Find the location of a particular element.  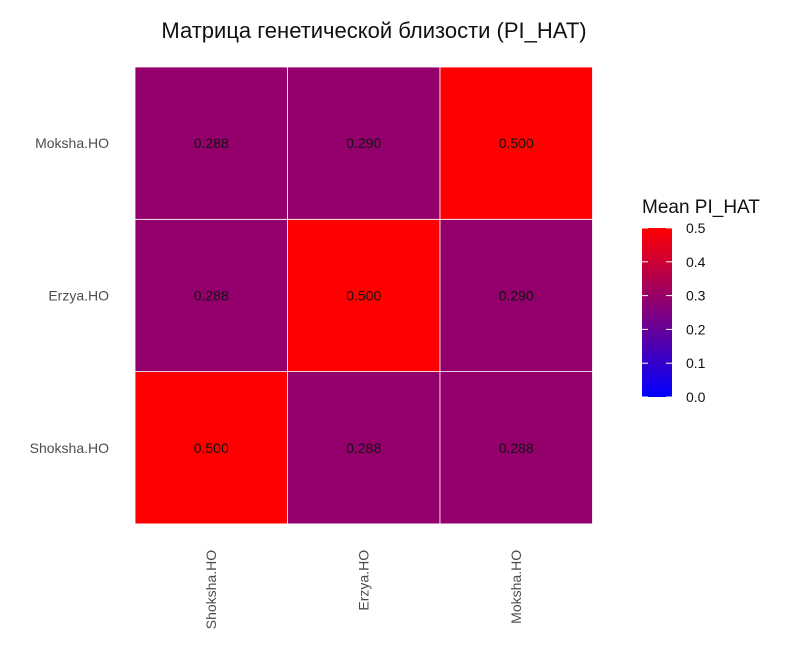

legend-tick-label: 0.2 is located at coordinates (696, 329).